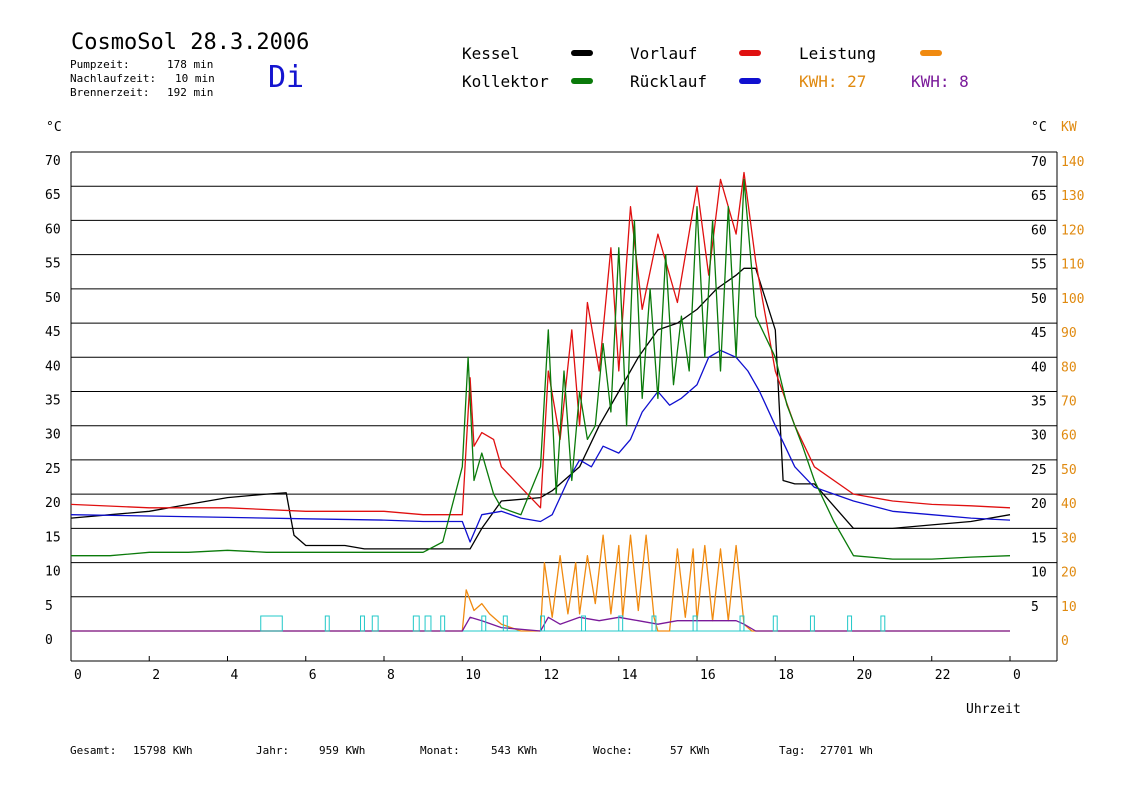 Image resolution: width=1148 pixels, height=812 pixels. I want to click on footer-tag-value: 27701 Wh, so click(846, 750).